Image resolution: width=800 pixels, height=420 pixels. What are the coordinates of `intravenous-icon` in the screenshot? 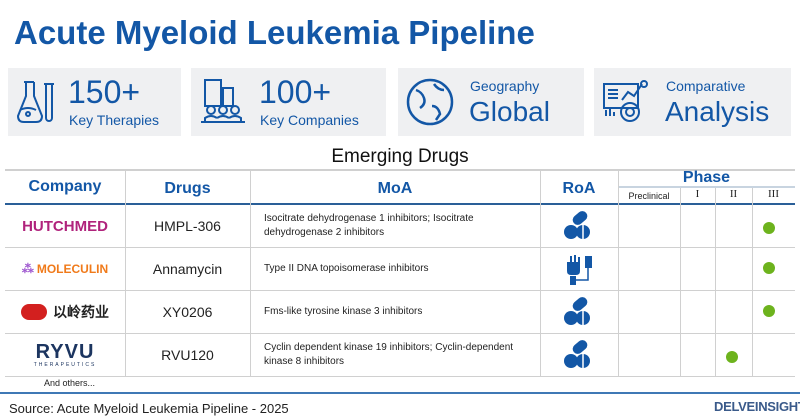 It's located at (579, 270).